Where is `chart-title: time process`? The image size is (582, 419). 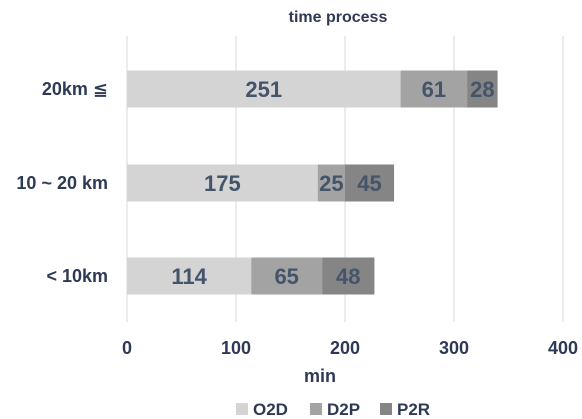
chart-title: time process is located at coordinates (338, 17).